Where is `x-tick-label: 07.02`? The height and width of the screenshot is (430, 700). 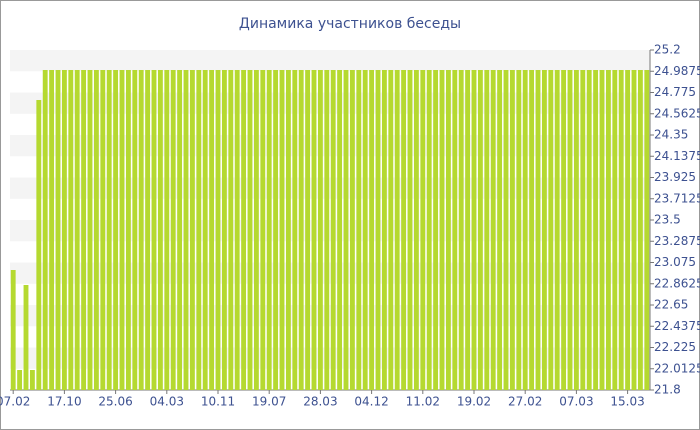 x-tick-label: 07.02 is located at coordinates (15, 402).